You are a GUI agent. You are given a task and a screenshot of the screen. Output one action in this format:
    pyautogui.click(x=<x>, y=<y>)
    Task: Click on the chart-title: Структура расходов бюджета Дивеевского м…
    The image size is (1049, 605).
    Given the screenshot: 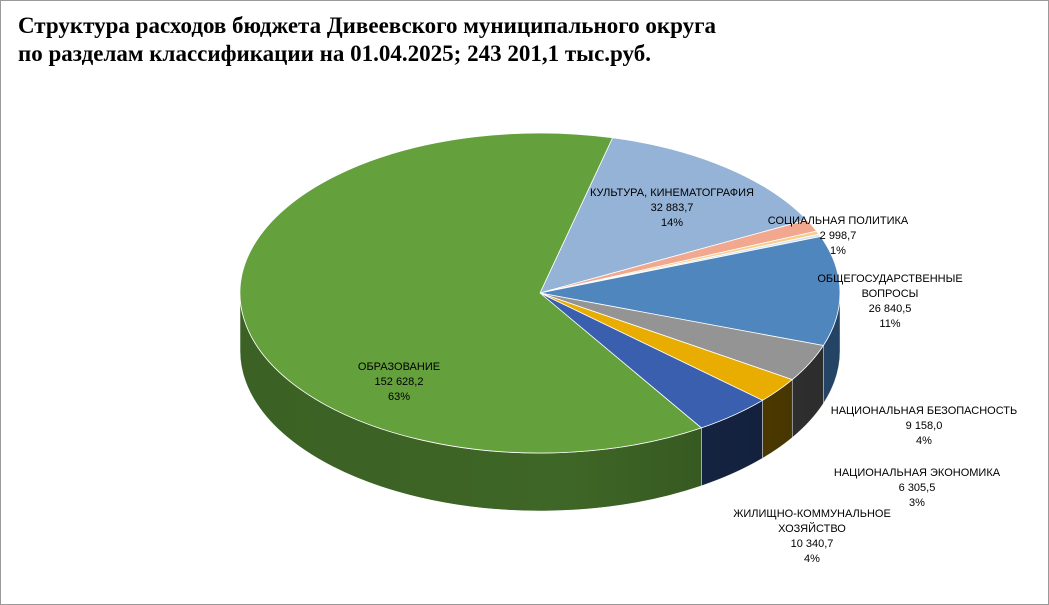 What is the action you would take?
    pyautogui.click(x=468, y=40)
    